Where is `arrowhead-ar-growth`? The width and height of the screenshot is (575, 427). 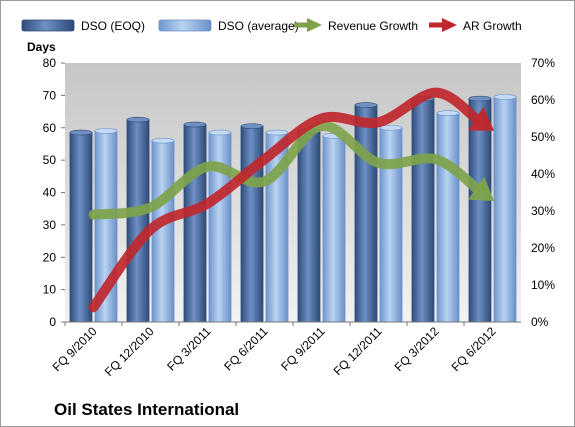
arrowhead-ar-growth is located at coordinates (481, 118).